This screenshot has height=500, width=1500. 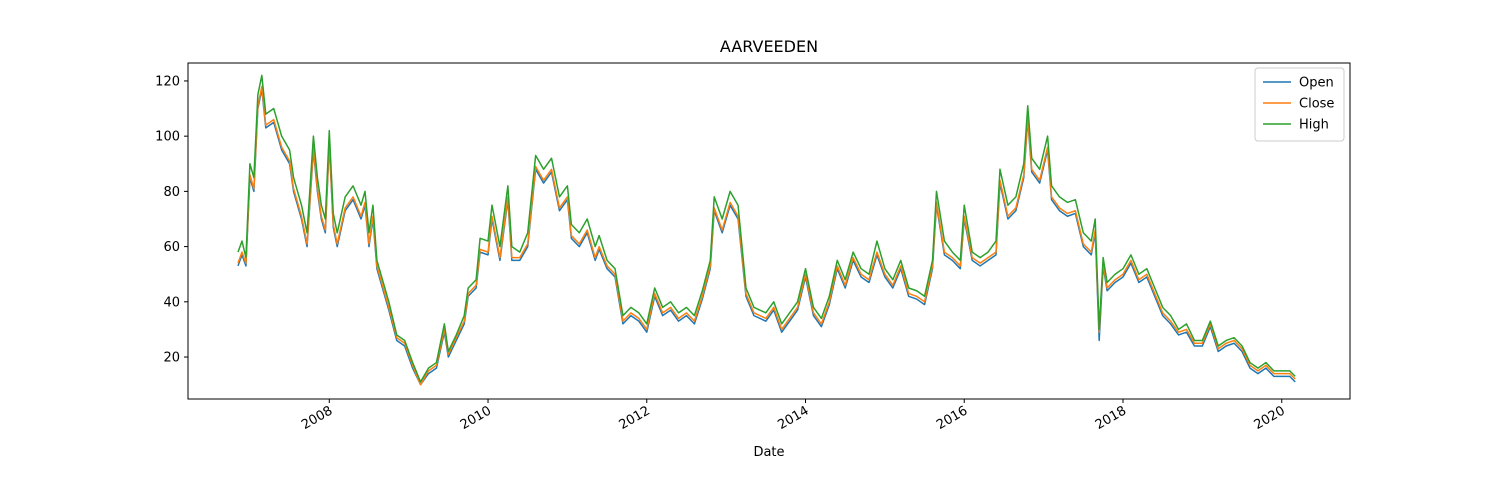 I want to click on y-tick-label: 120, so click(x=167, y=81).